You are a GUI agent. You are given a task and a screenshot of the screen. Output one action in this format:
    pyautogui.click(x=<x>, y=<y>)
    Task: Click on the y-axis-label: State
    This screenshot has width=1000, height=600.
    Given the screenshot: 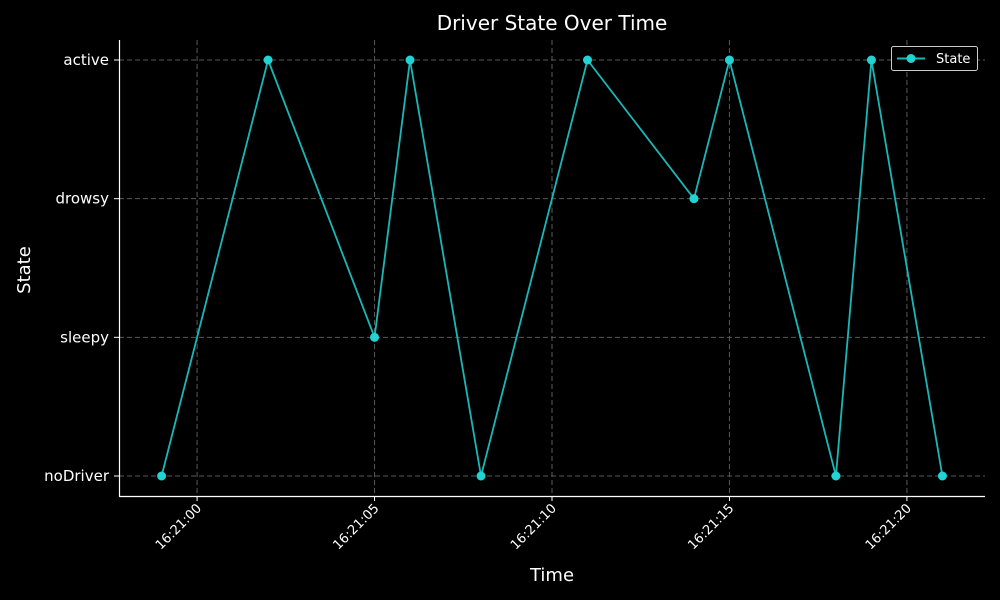 What is the action you would take?
    pyautogui.click(x=24, y=270)
    